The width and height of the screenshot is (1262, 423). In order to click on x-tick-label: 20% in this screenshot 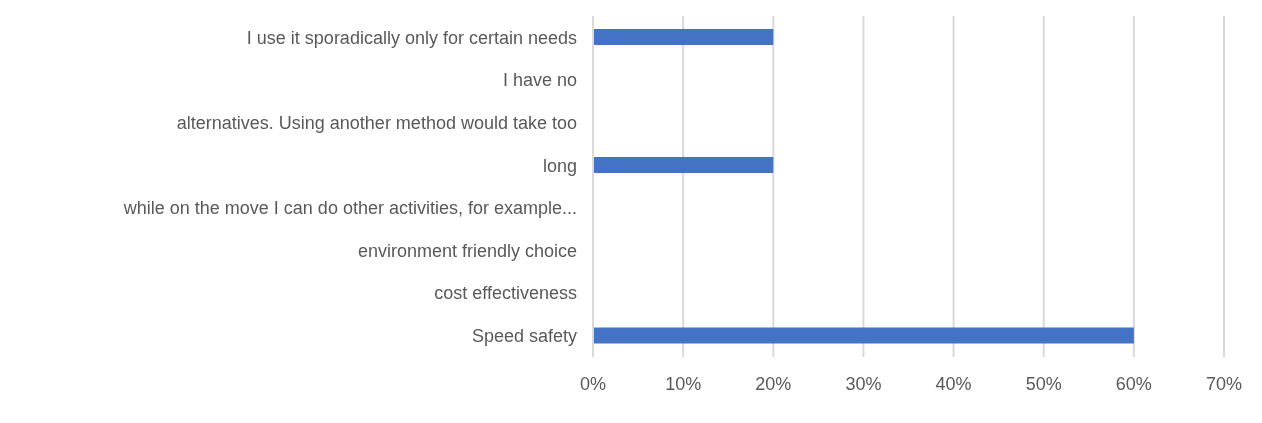, I will do `click(773, 383)`.